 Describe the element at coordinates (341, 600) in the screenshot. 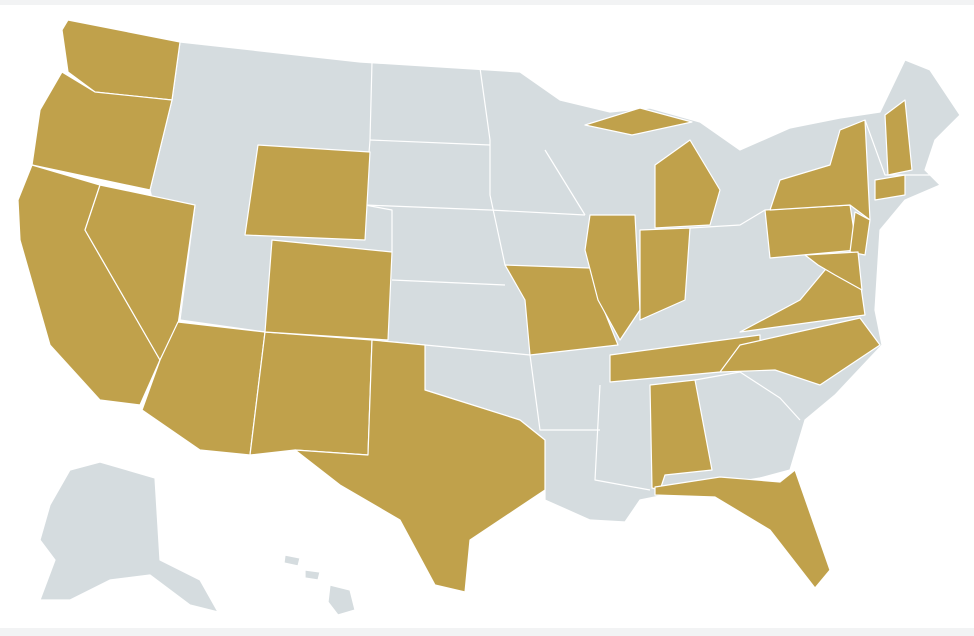

I see `hawaii-big` at that location.